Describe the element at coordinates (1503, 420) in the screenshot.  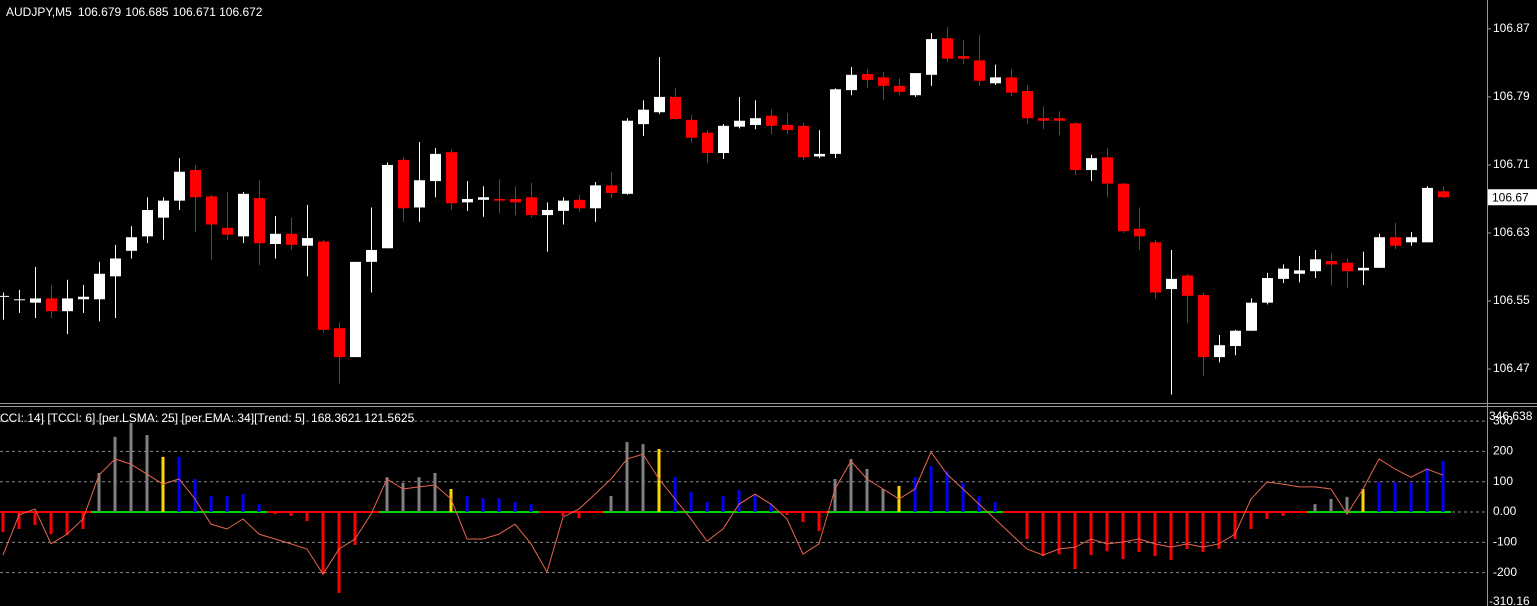
I see `y-tick-label: 300` at that location.